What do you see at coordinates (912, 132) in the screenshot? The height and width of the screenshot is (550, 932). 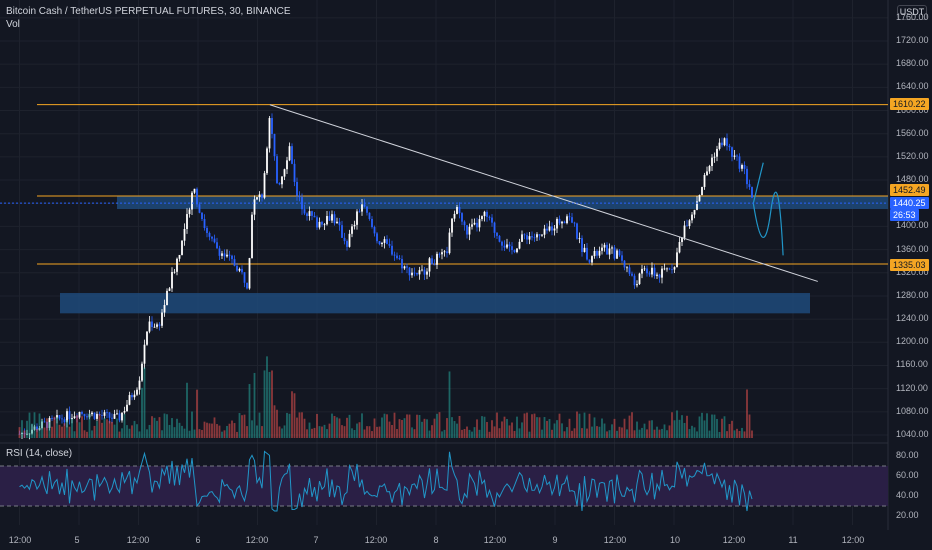 I see `price-tick: 1560.00` at bounding box center [912, 132].